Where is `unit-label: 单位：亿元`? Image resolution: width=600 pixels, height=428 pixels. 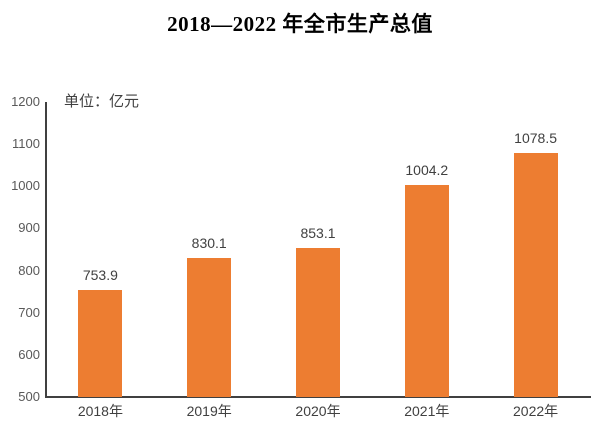
unit-label: 单位：亿元 is located at coordinates (102, 101).